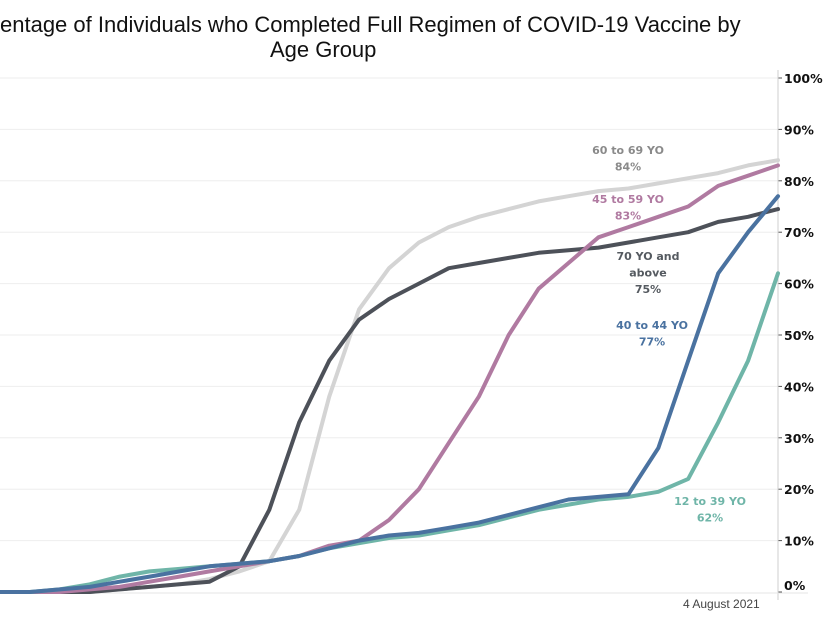 This screenshot has height=622, width=830. I want to click on y-tick-label: 30%, so click(799, 438).